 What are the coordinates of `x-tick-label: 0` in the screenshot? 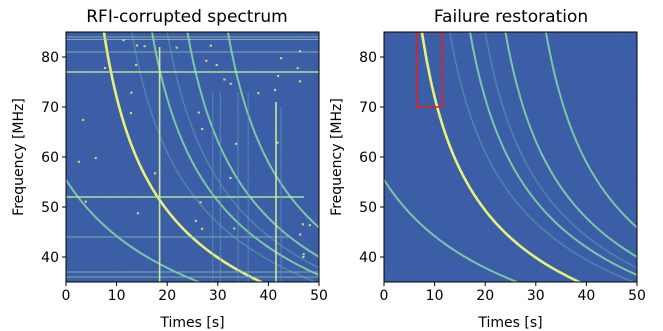 It's located at (66, 296).